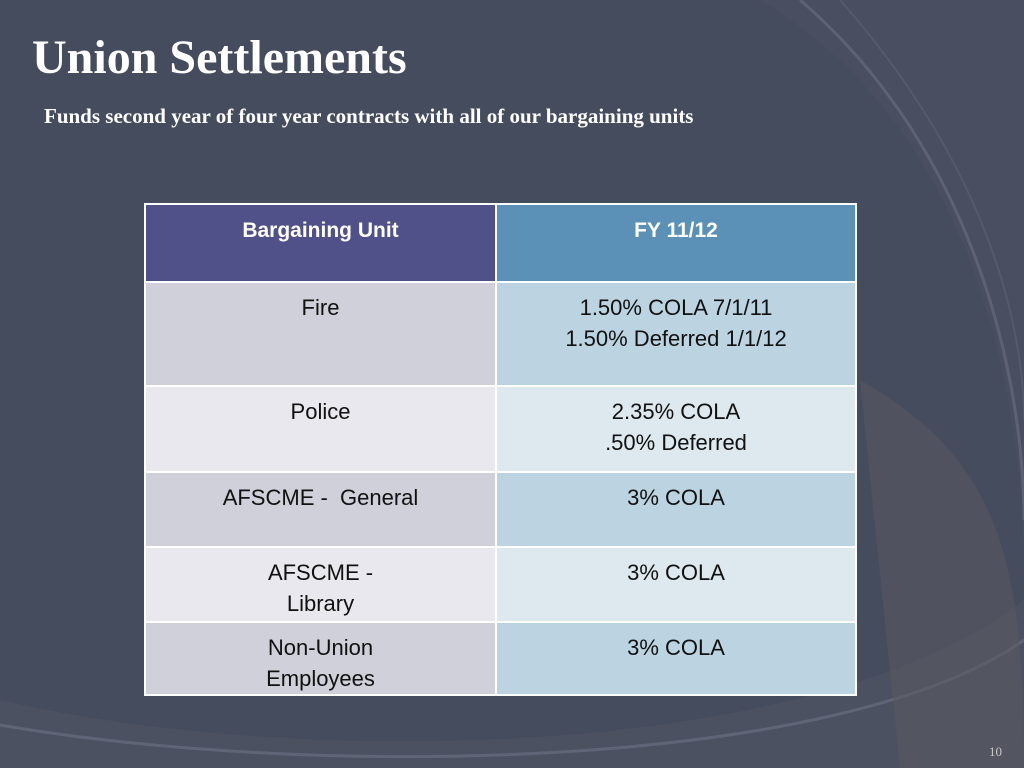 This screenshot has width=1024, height=768. I want to click on cell-unit: Non-Union Employees, so click(320, 658).